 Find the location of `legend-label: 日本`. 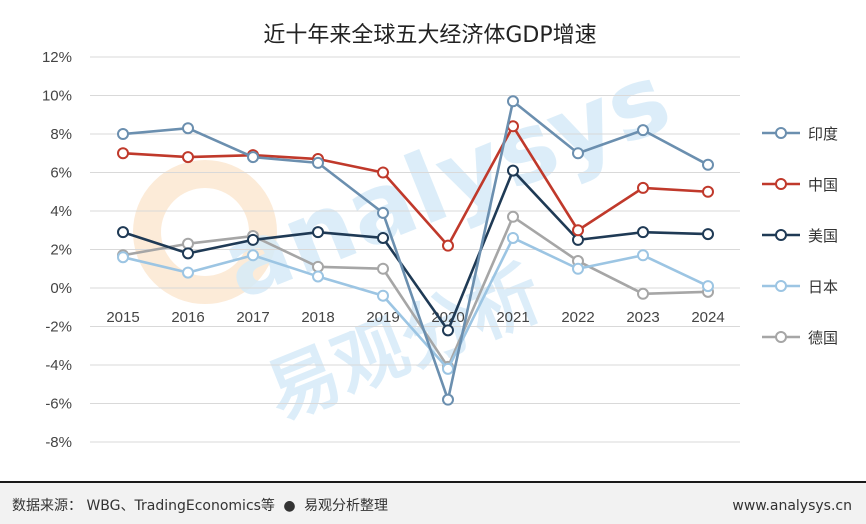

legend-label: 日本 is located at coordinates (823, 287).